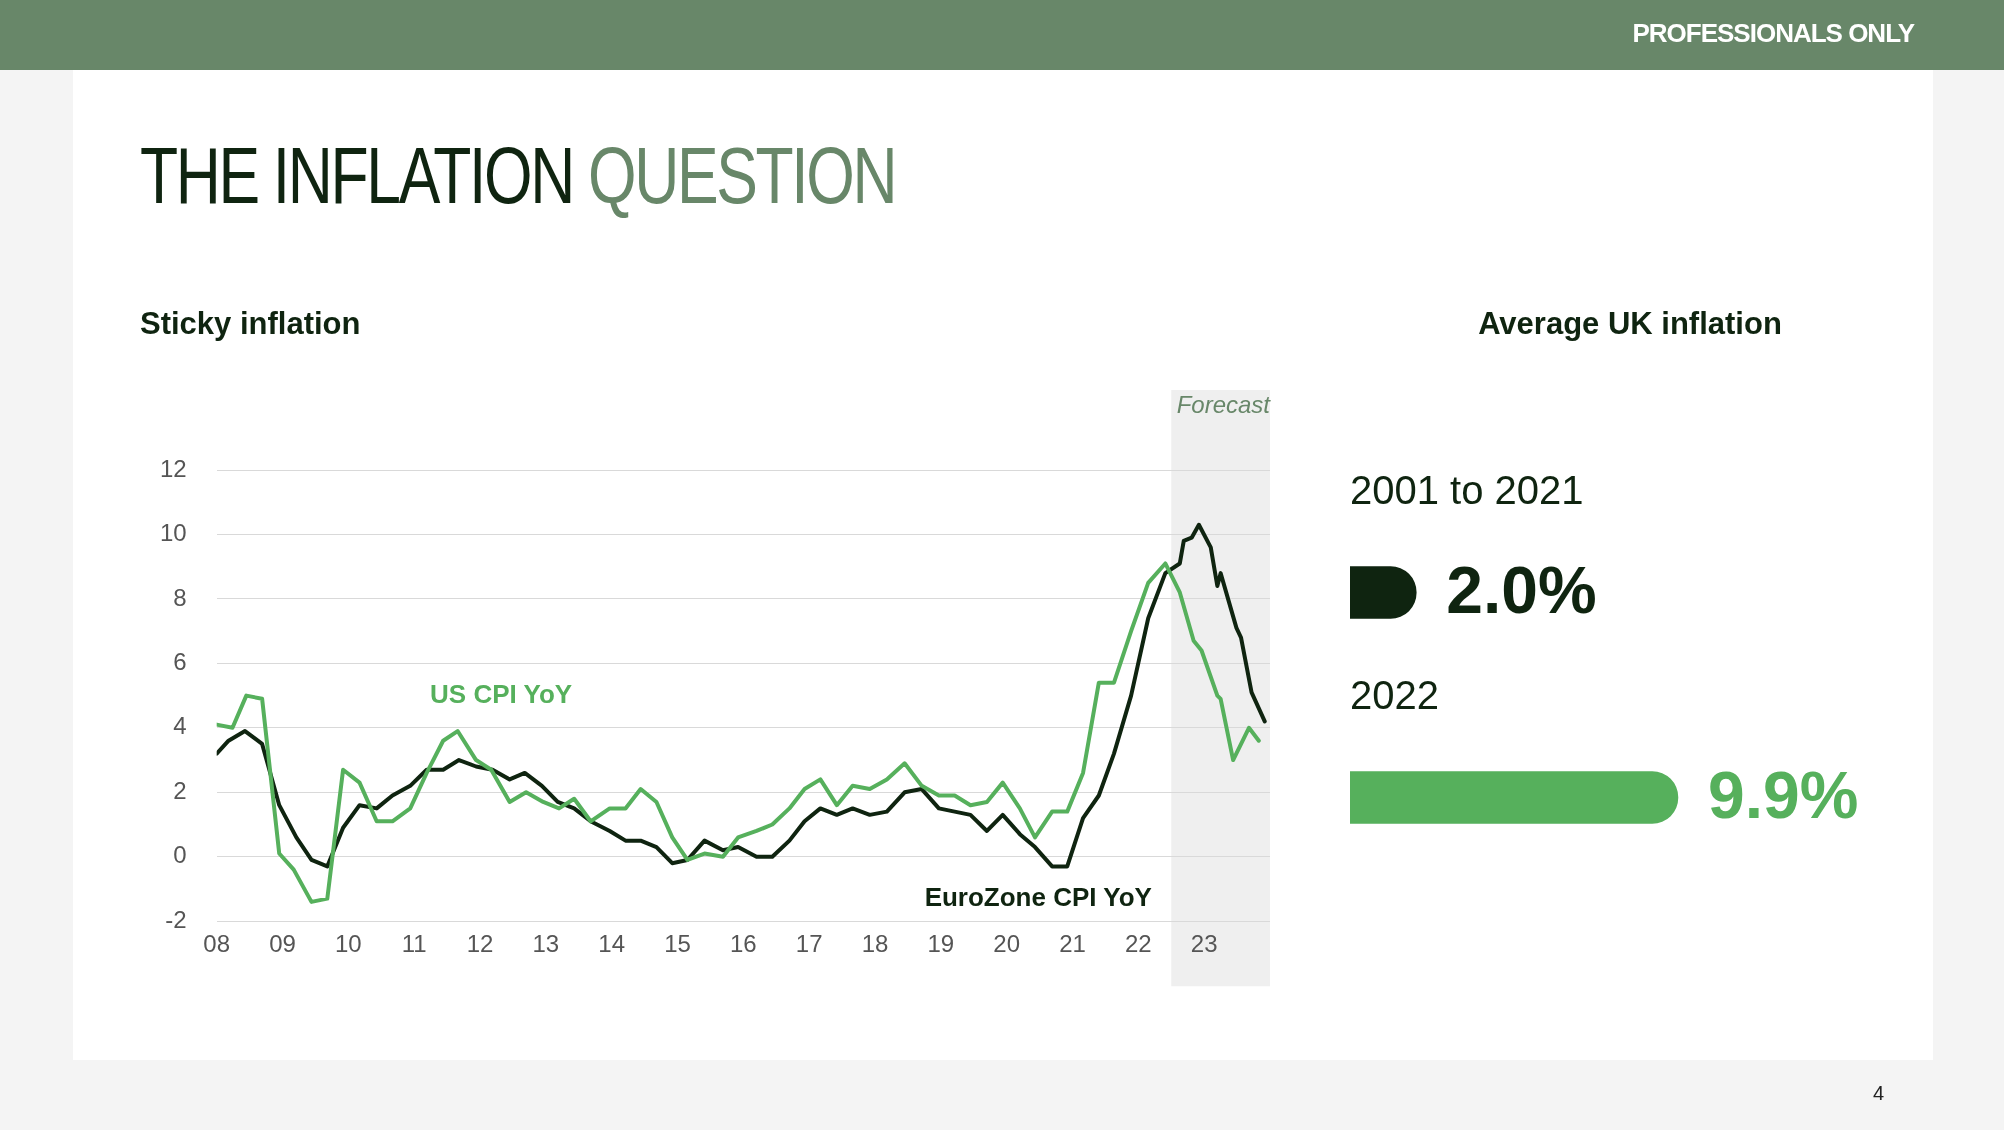 The width and height of the screenshot is (2004, 1130). I want to click on x-tick-label: 17, so click(809, 944).